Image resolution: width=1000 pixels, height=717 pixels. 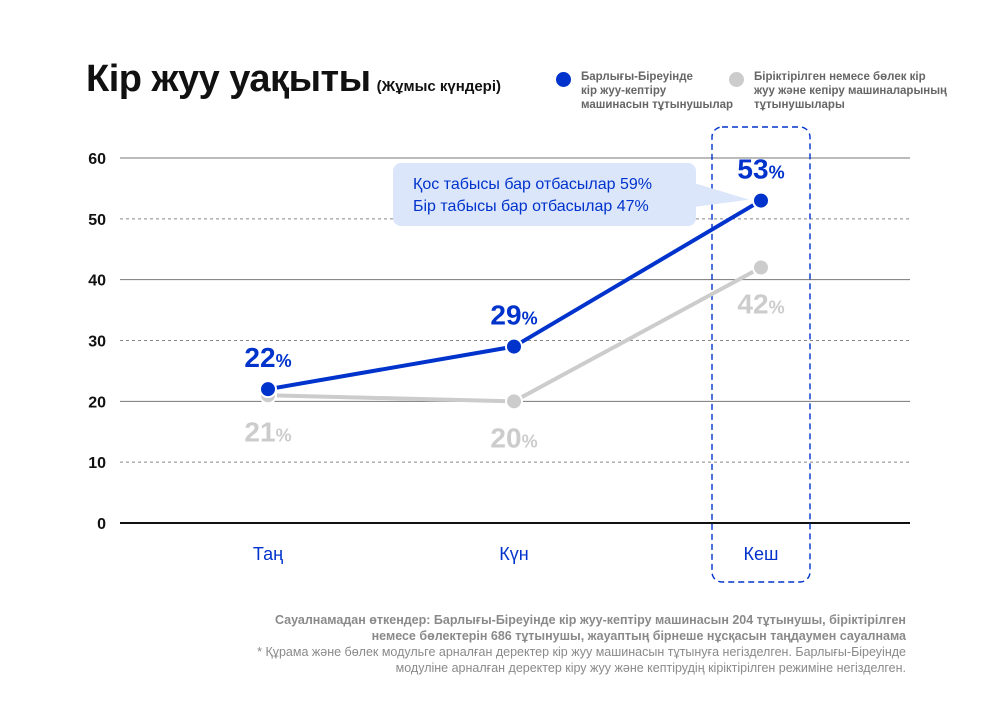 What do you see at coordinates (101, 524) in the screenshot?
I see `y-tick-label: 0` at bounding box center [101, 524].